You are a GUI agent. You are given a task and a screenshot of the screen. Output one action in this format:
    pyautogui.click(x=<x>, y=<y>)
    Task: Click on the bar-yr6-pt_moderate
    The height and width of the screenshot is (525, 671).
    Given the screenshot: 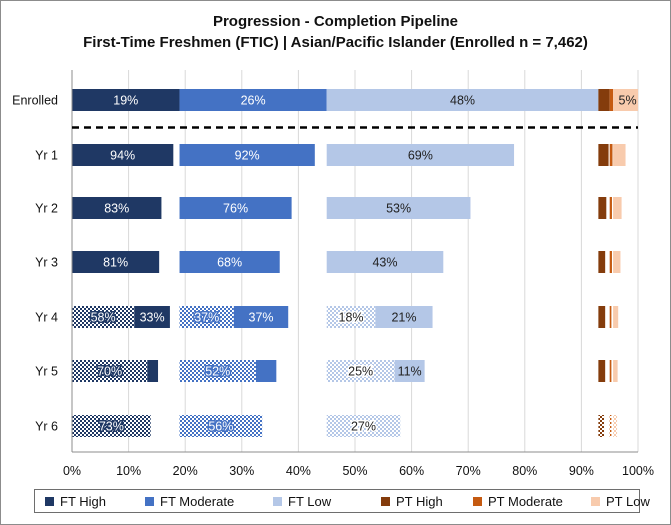 What is the action you would take?
    pyautogui.click(x=610, y=426)
    